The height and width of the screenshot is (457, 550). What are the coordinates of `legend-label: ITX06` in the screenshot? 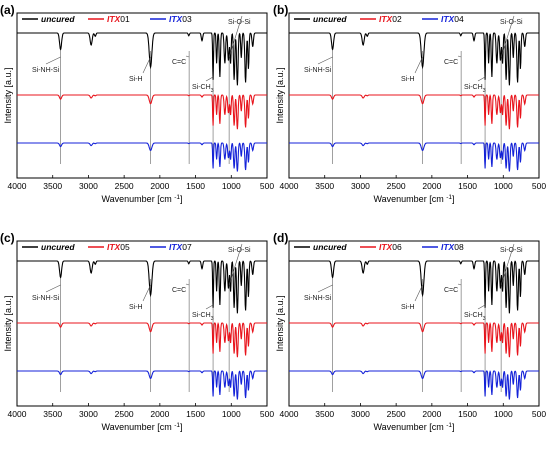 It's located at (390, 247).